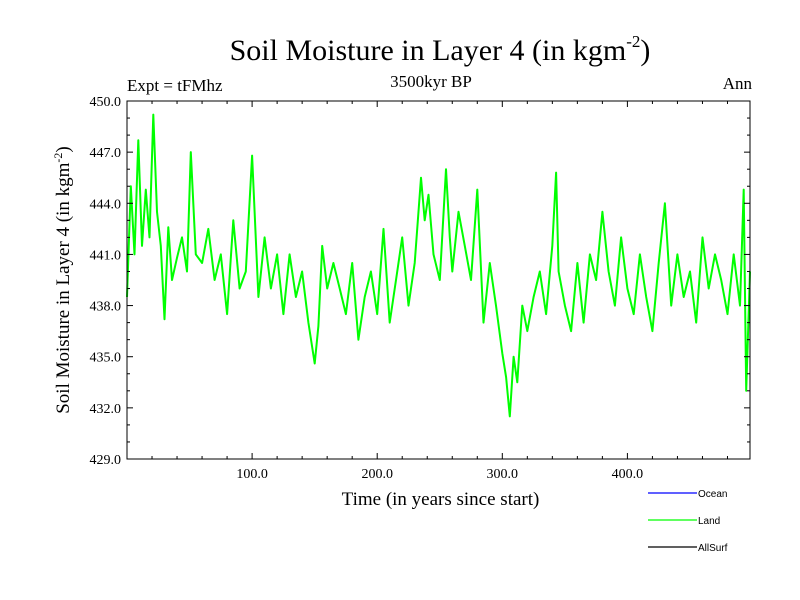 This screenshot has width=800, height=600. Describe the element at coordinates (709, 521) in the screenshot. I see `legend-label-land: Land` at that location.